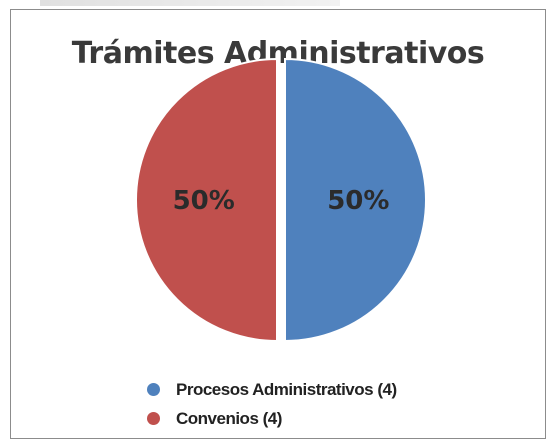 This screenshot has width=551, height=444. I want to click on pie-slice-label-0: 50%, so click(358, 201).